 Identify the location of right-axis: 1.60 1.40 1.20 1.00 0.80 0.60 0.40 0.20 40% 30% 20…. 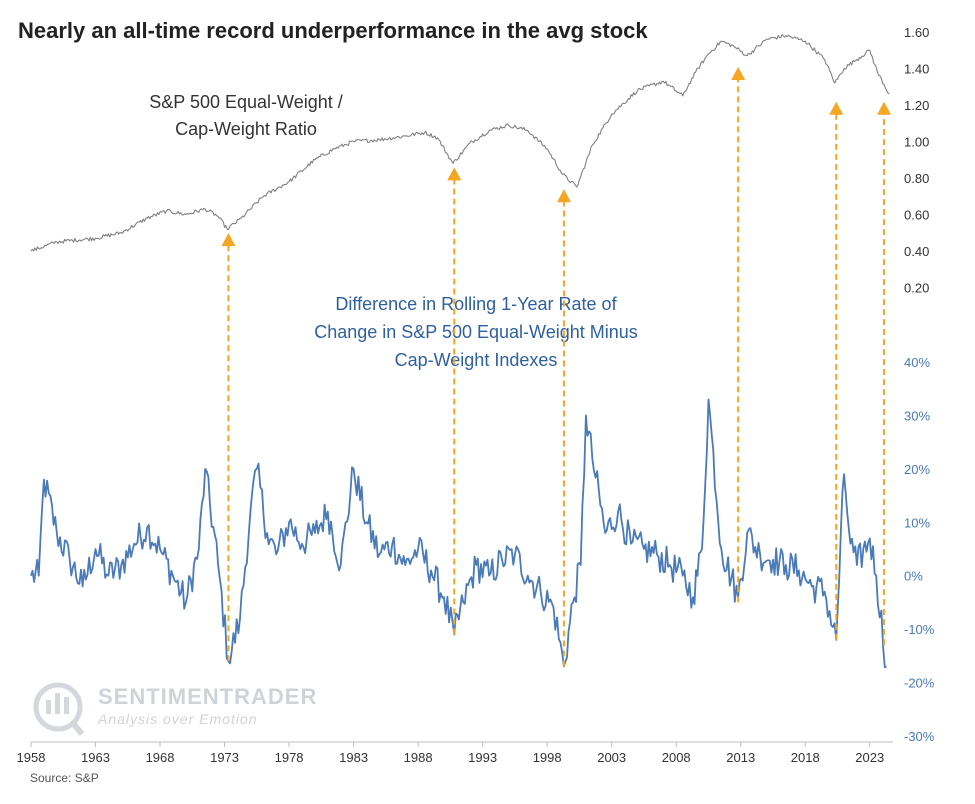
(919, 384).